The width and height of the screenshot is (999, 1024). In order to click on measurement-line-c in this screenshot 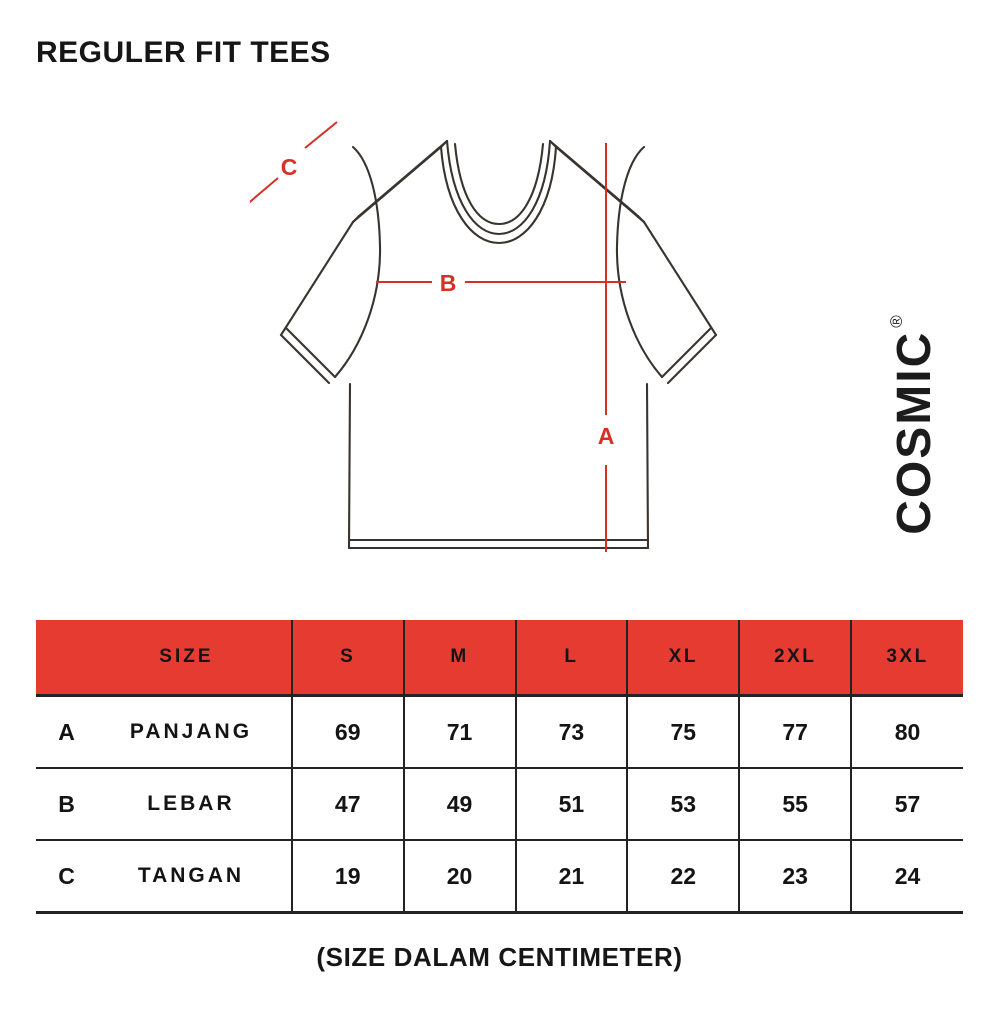, I will do `click(294, 162)`.